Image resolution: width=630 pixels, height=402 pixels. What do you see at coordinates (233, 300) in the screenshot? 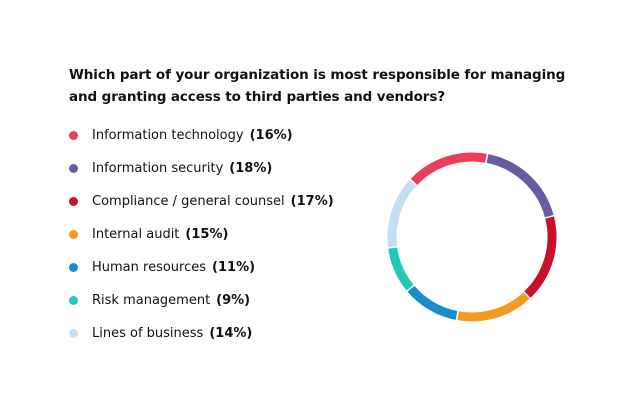
I see `legend-value: (9%)` at bounding box center [233, 300].